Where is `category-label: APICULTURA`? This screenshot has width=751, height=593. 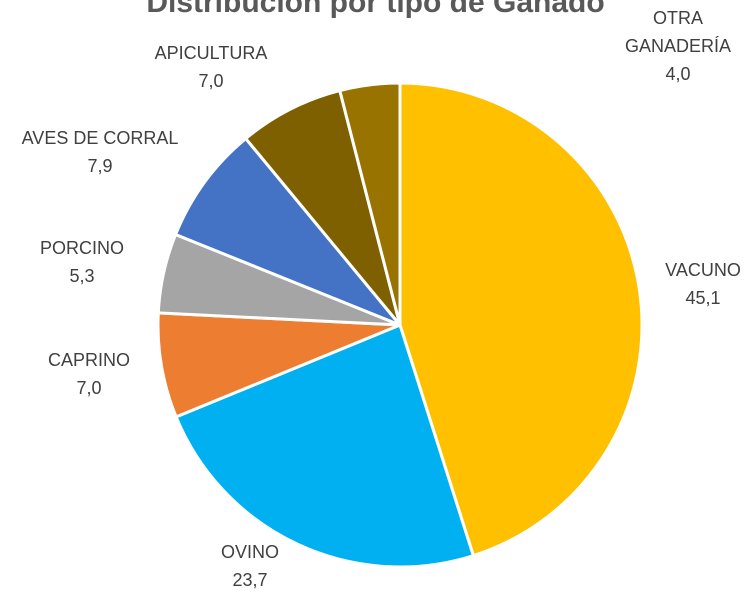
category-label: APICULTURA is located at coordinates (211, 53).